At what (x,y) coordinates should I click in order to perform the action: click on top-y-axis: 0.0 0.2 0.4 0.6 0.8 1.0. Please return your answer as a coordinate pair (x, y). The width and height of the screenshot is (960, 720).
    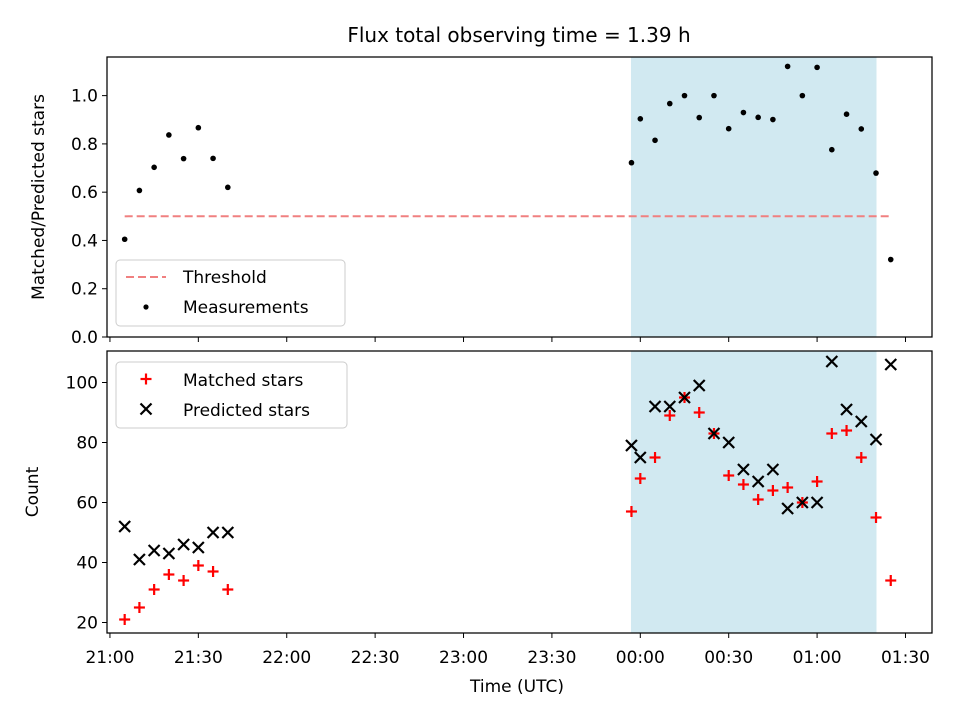
    Looking at the image, I should click on (89, 217).